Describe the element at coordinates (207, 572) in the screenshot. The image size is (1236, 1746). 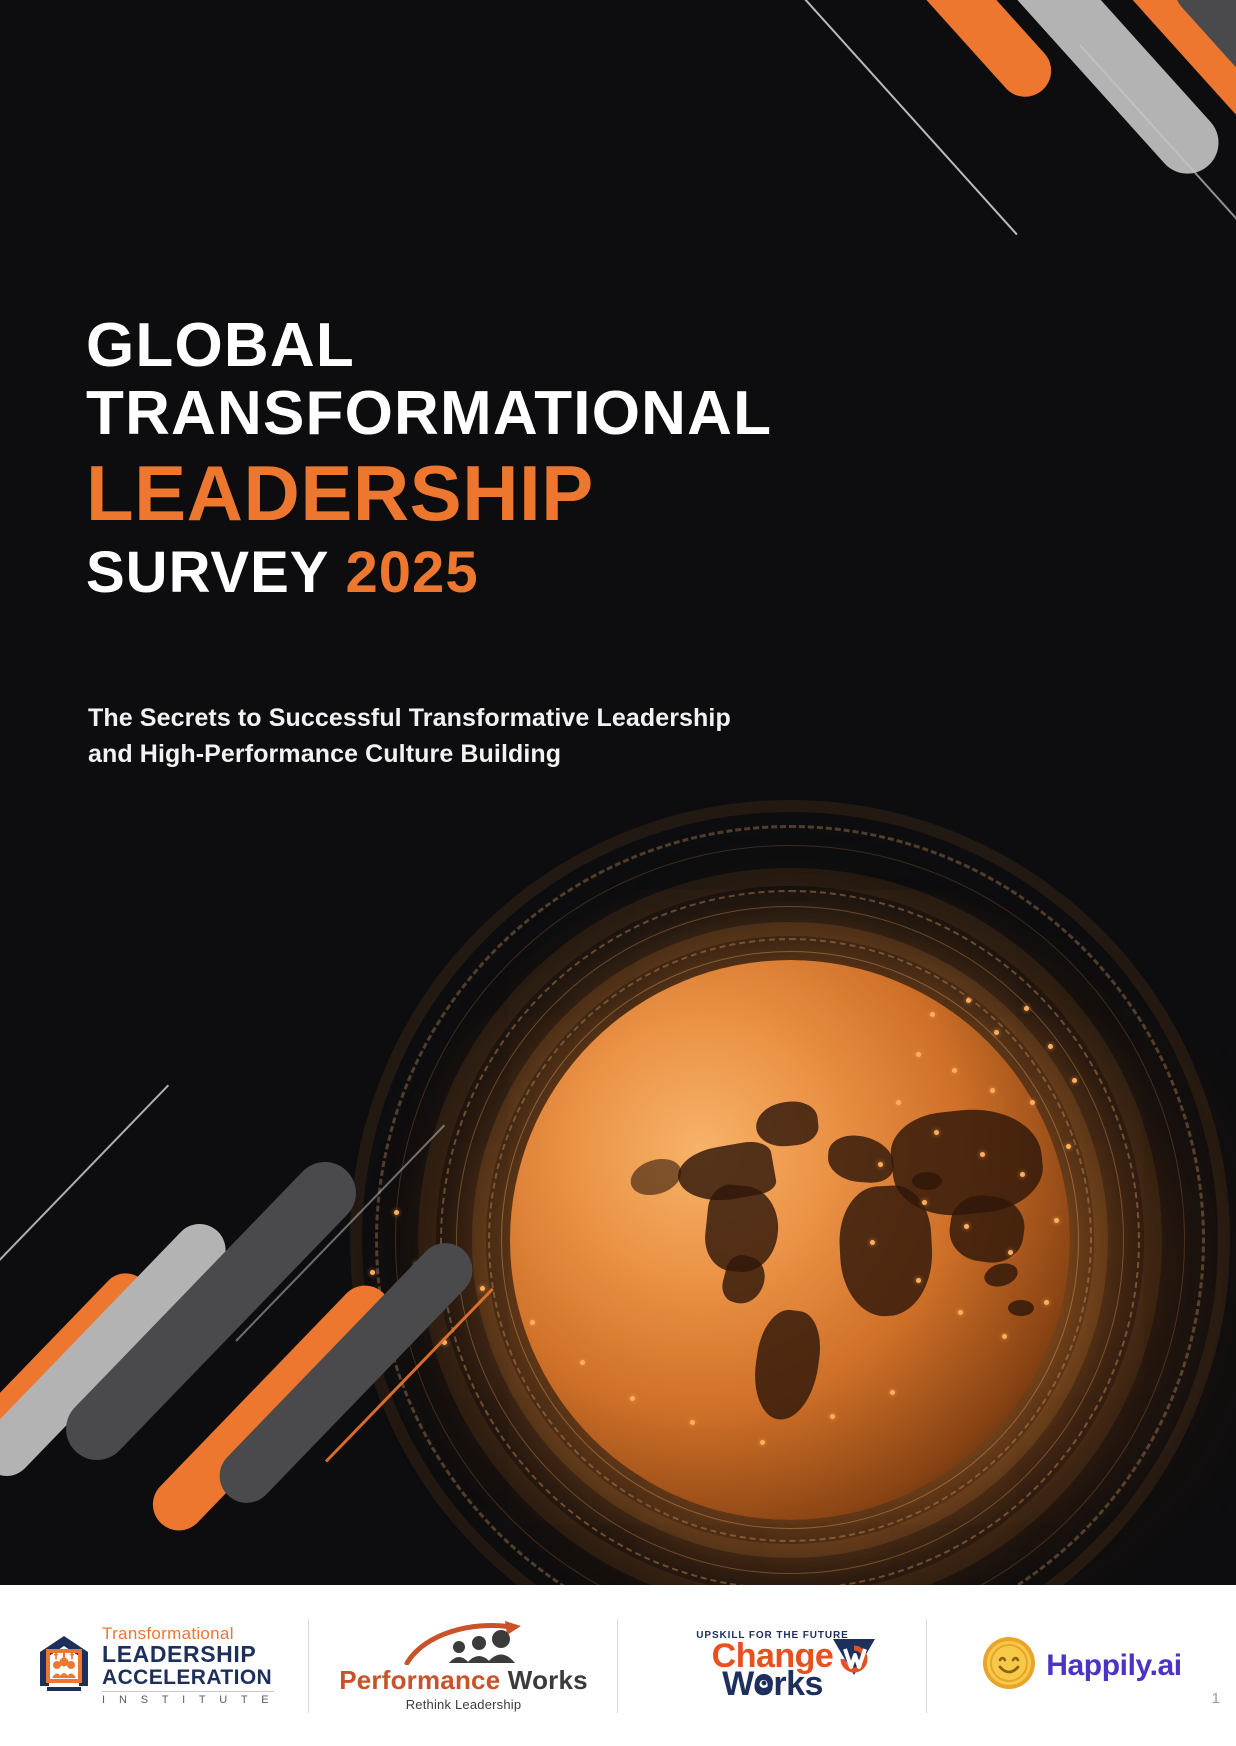
I see `title-survey-word: SURVEY` at that location.